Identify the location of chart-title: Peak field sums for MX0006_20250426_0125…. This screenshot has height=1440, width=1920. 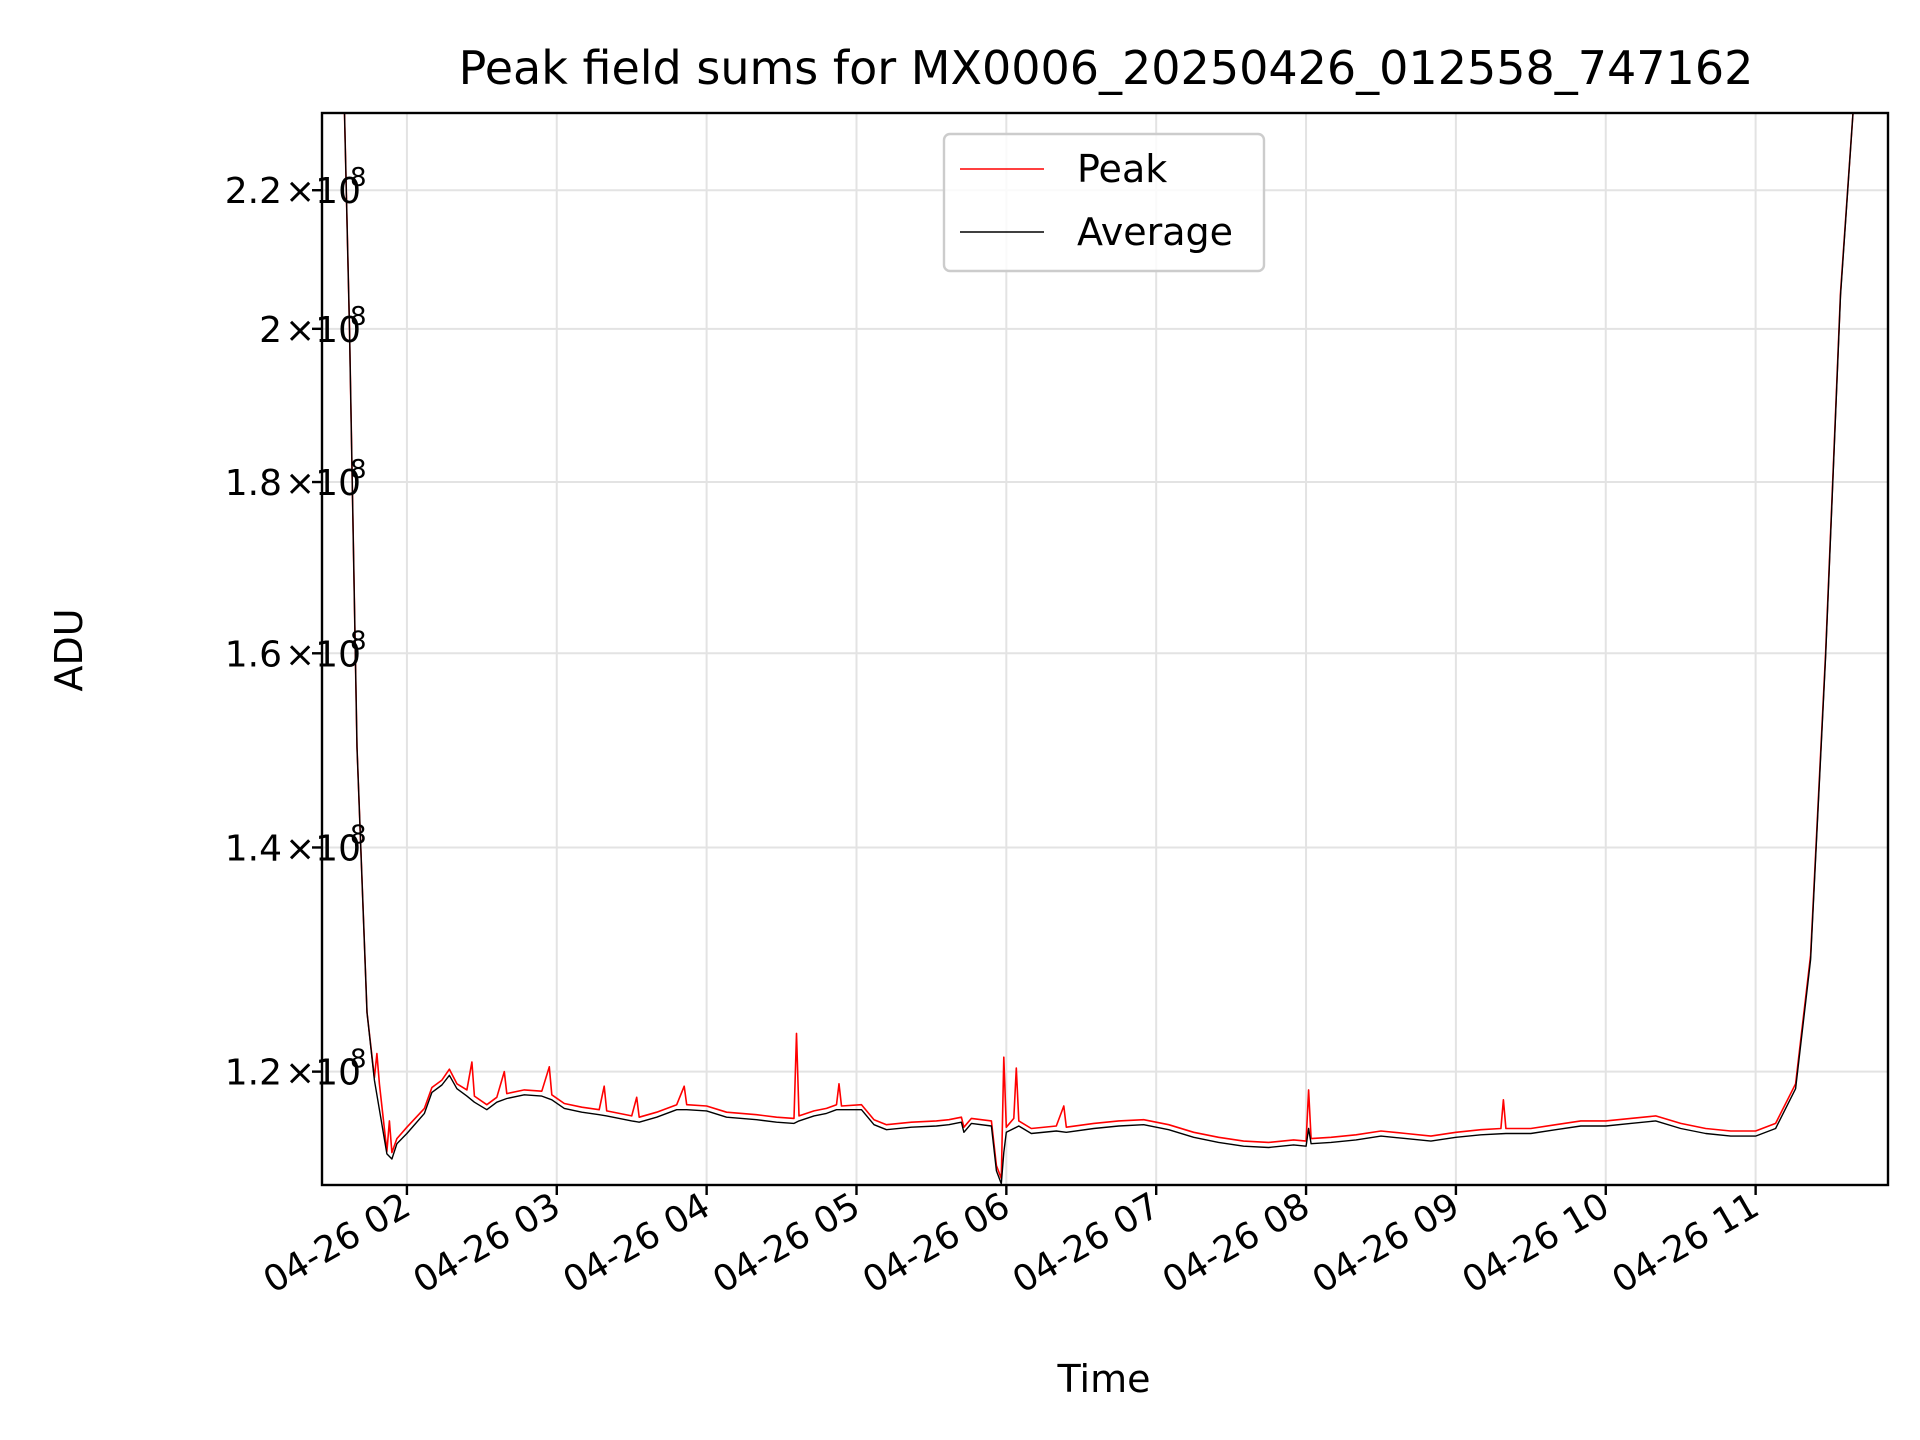
(1106, 68).